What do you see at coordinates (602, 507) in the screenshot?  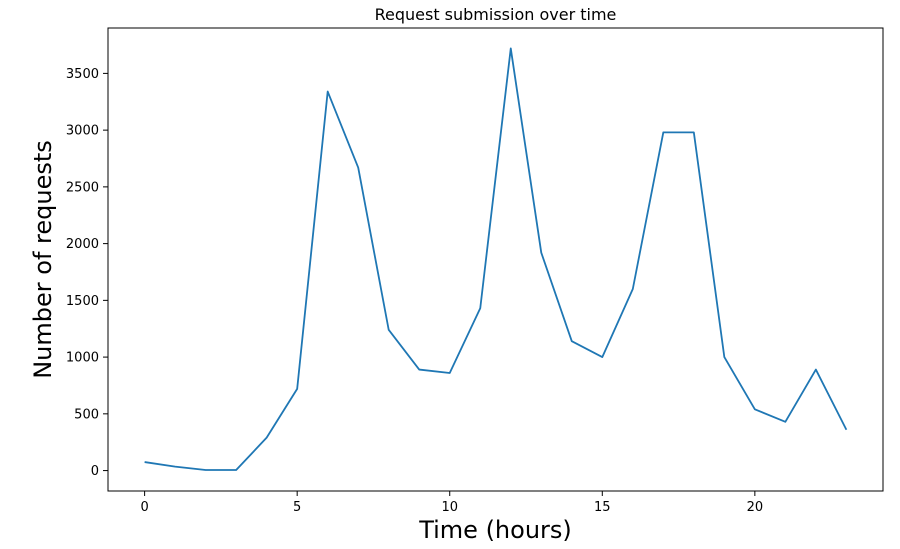 I see `x-tick-label: 15` at bounding box center [602, 507].